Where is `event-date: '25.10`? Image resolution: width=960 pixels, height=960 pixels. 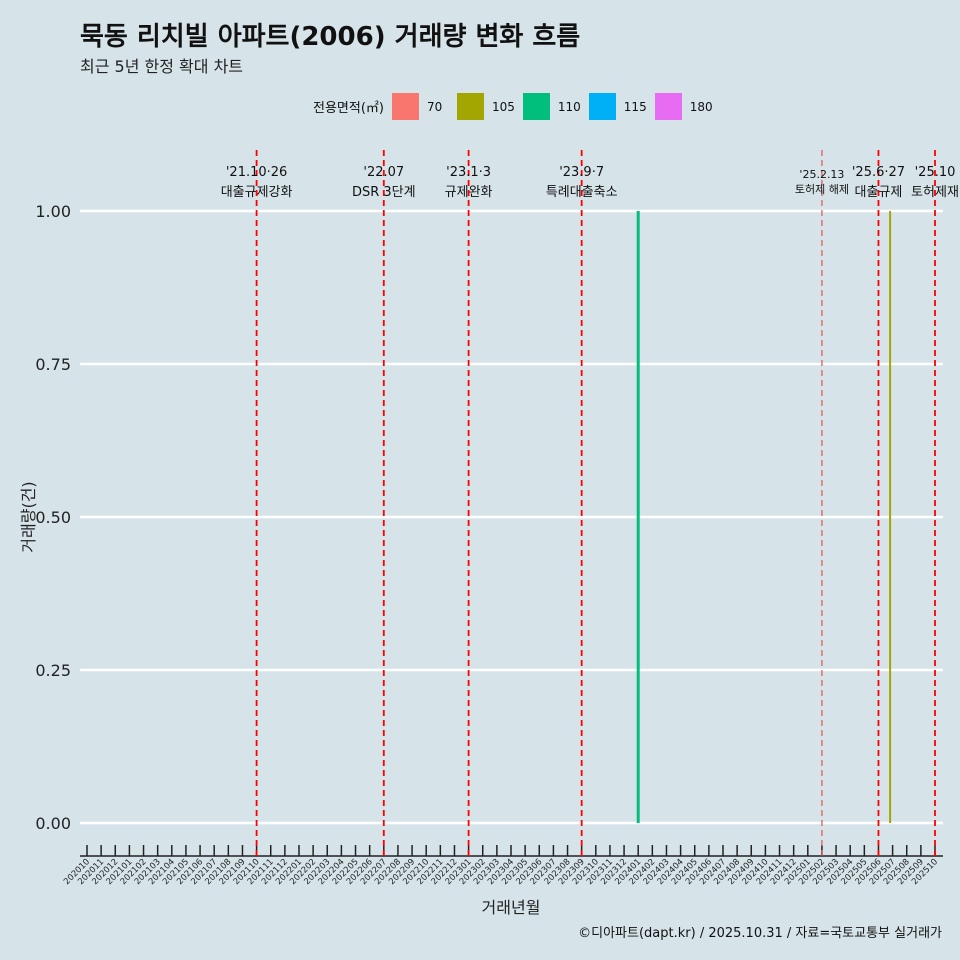
event-date: '25.10 is located at coordinates (935, 172).